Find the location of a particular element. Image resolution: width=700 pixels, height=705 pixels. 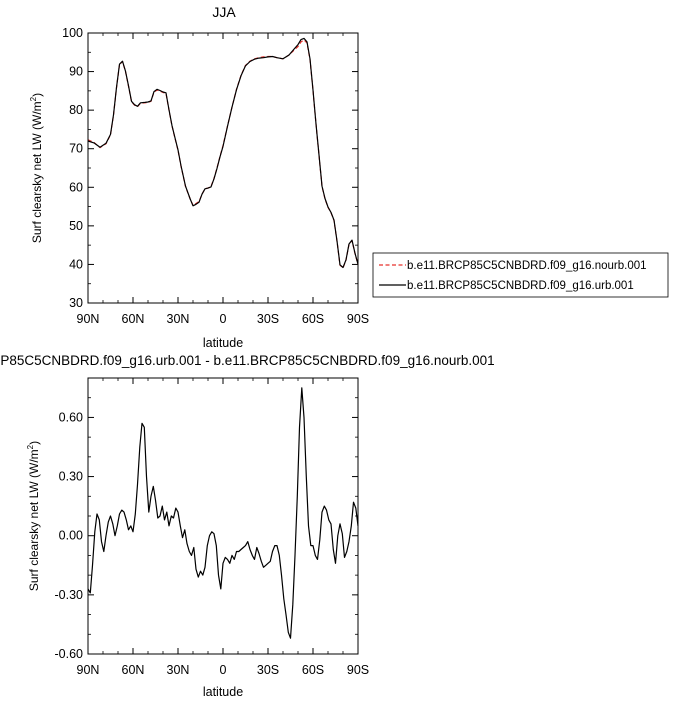

y-tick-label: 80 is located at coordinates (76, 110).